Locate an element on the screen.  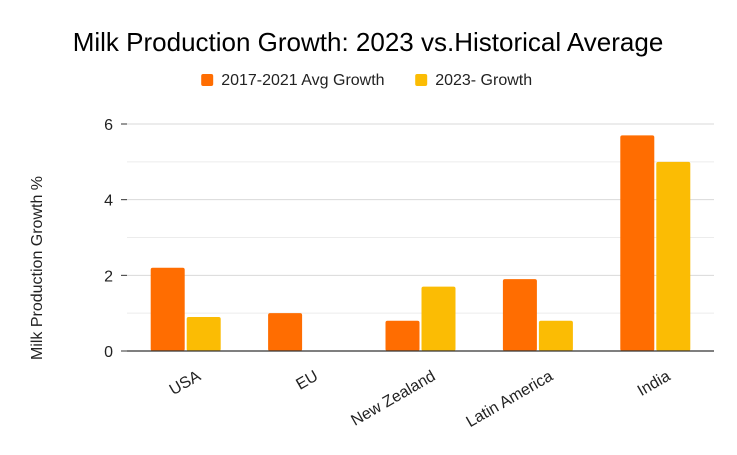
legend-label: 2017-2021 Avg Growth is located at coordinates (302, 80).